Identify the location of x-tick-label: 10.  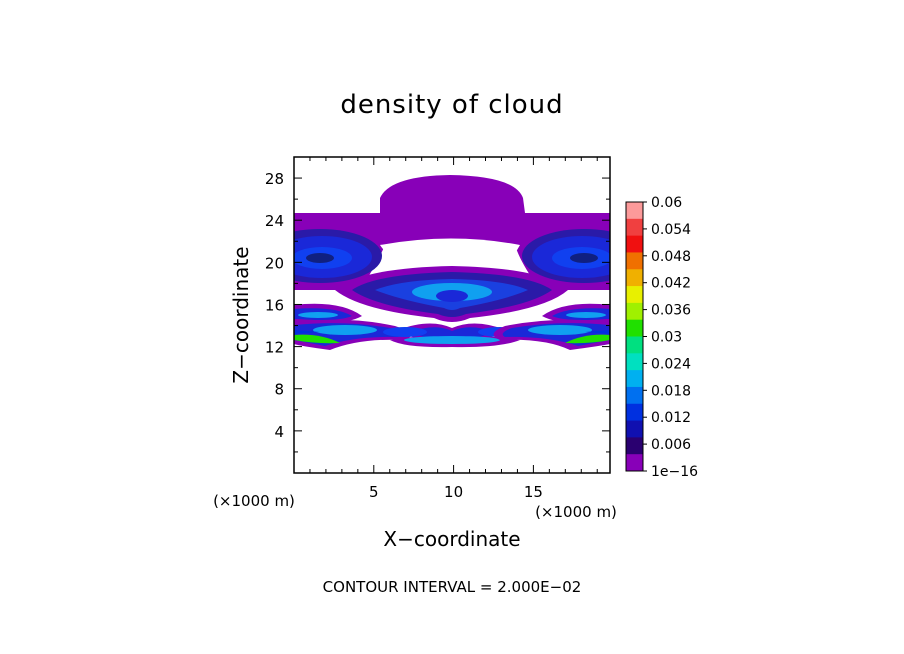
(453, 492).